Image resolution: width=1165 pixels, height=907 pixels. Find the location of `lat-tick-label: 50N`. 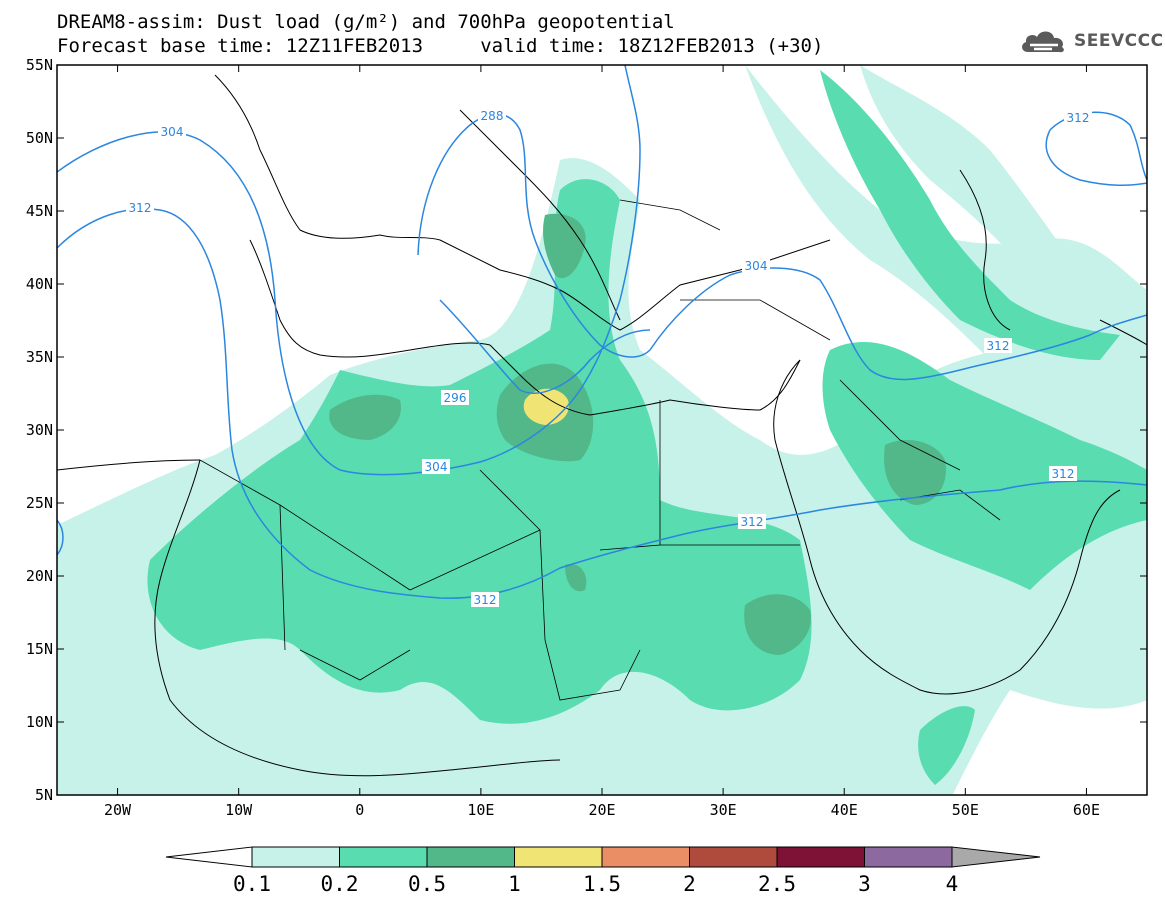

lat-tick-label: 50N is located at coordinates (39, 138).